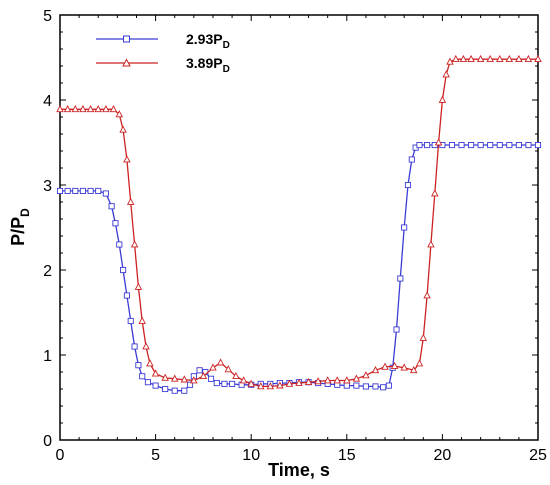 The width and height of the screenshot is (550, 485). I want to click on y-axis-title: P/PD, so click(20, 227).